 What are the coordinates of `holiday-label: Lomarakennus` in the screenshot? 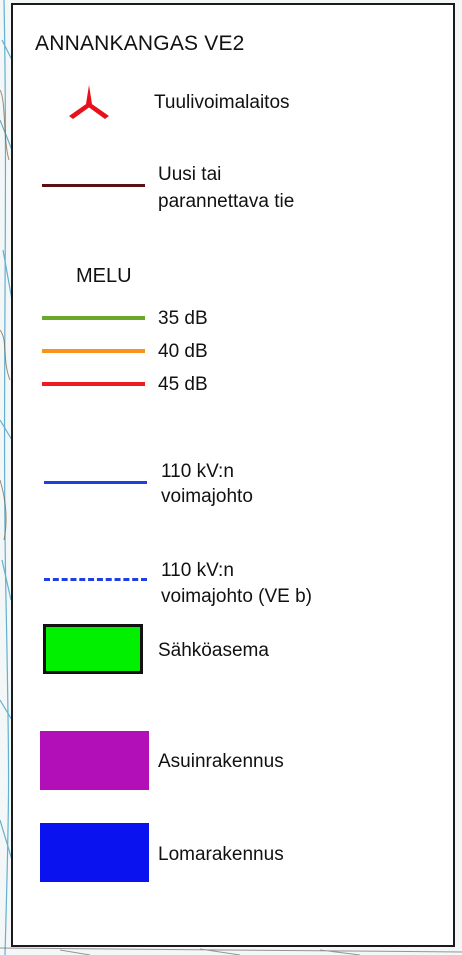 It's located at (221, 854).